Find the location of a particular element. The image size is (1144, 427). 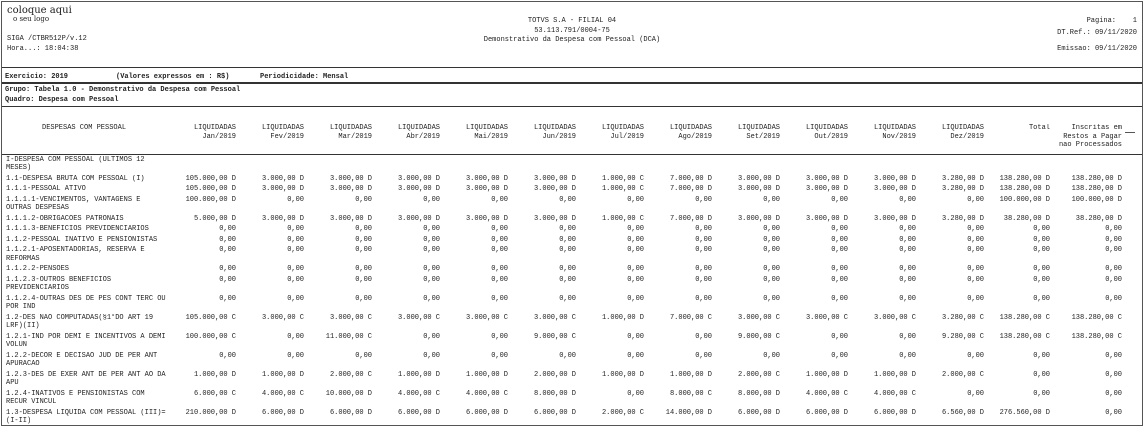

program: SIGA /CTBR512P/v.12 is located at coordinates (47, 39).